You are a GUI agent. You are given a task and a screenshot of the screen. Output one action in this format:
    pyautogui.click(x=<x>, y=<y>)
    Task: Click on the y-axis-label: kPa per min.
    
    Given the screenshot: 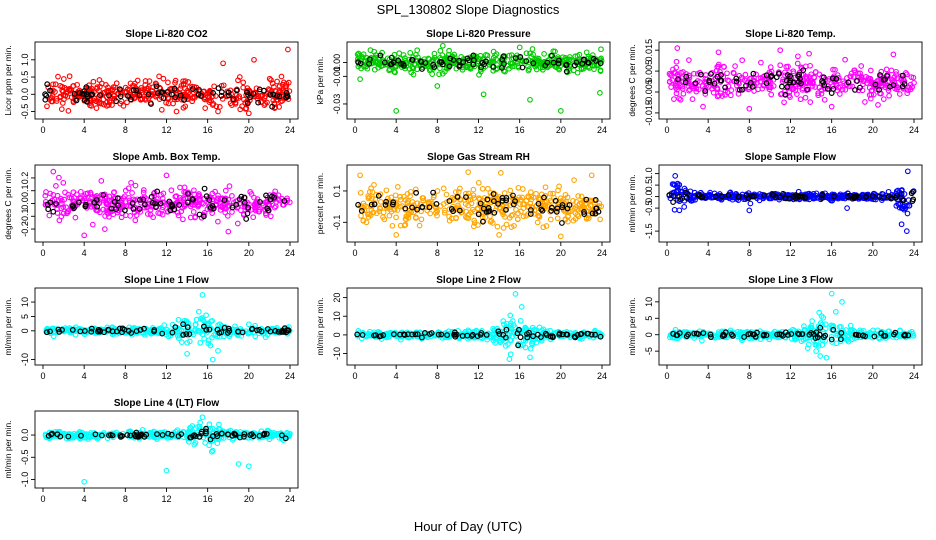 What is the action you would take?
    pyautogui.click(x=320, y=81)
    